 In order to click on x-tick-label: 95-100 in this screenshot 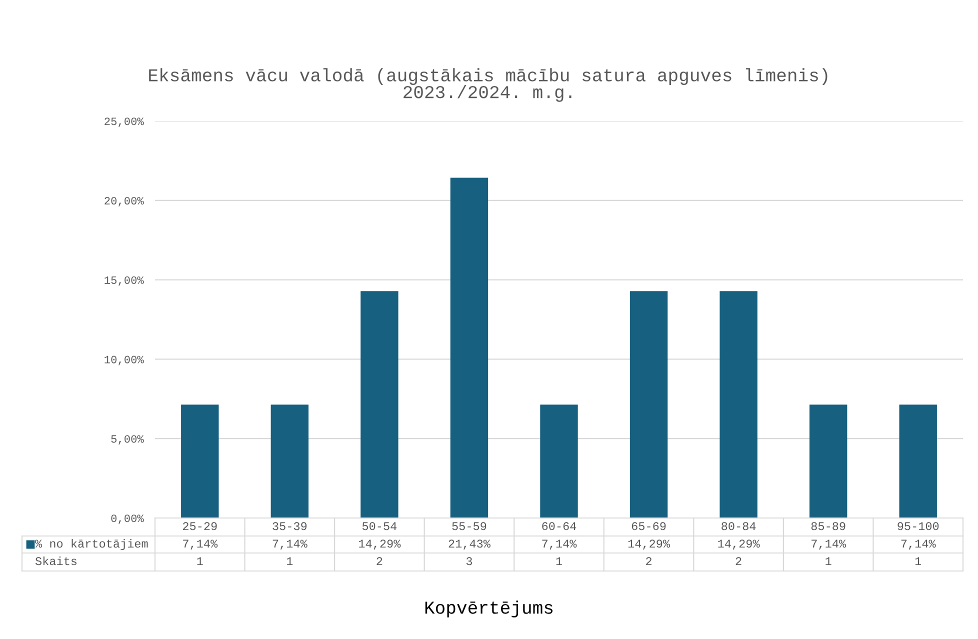, I will do `click(918, 526)`.